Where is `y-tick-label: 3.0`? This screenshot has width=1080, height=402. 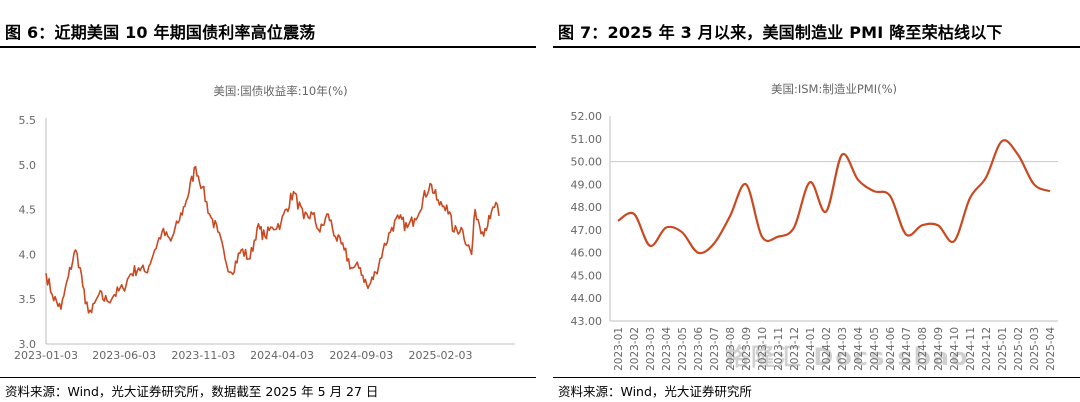 y-tick-label: 3.0 is located at coordinates (28, 344).